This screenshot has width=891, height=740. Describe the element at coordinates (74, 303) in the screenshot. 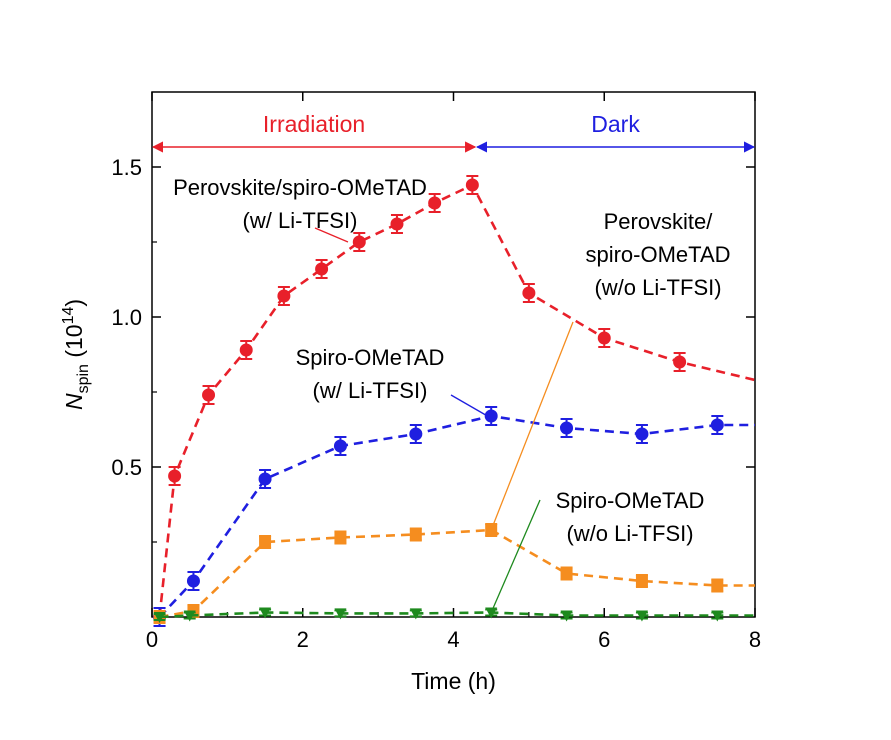

I see `y-axis-close: )` at that location.